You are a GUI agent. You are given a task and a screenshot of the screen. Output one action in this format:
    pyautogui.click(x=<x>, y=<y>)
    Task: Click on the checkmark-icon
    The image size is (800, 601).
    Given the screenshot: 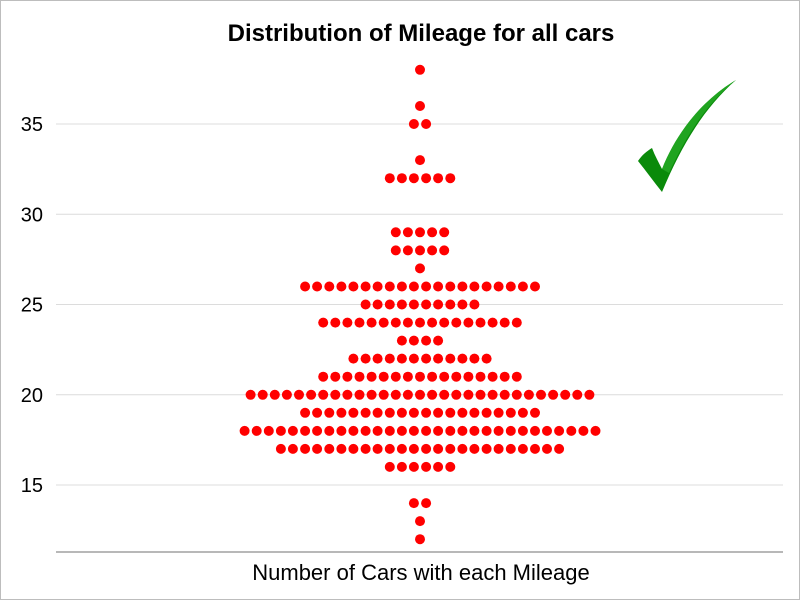 What is the action you would take?
    pyautogui.click(x=687, y=136)
    